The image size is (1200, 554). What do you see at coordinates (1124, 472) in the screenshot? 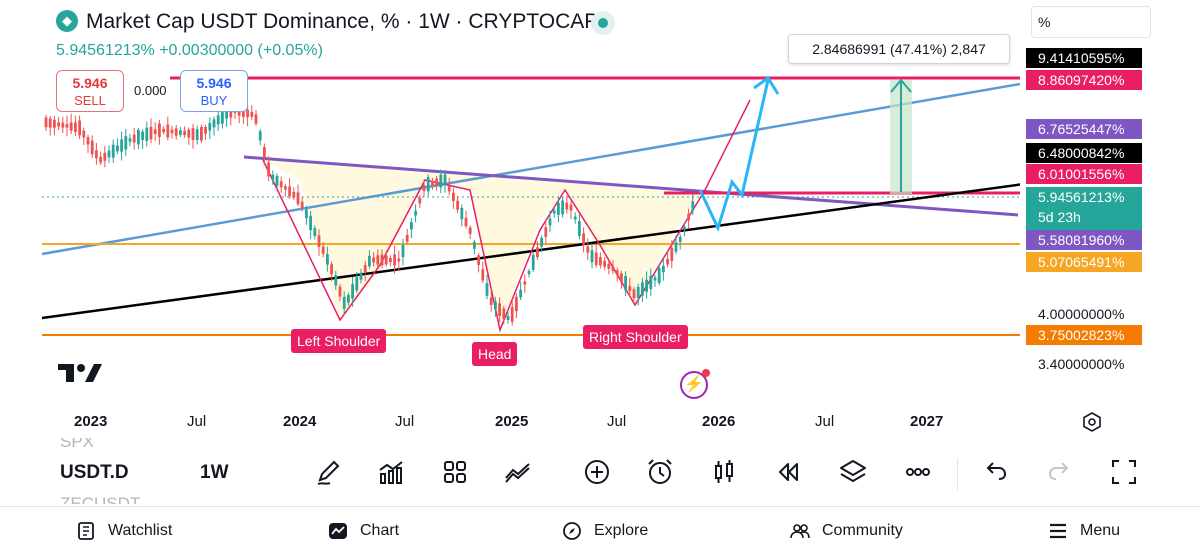
I see `fullscreen-button` at bounding box center [1124, 472].